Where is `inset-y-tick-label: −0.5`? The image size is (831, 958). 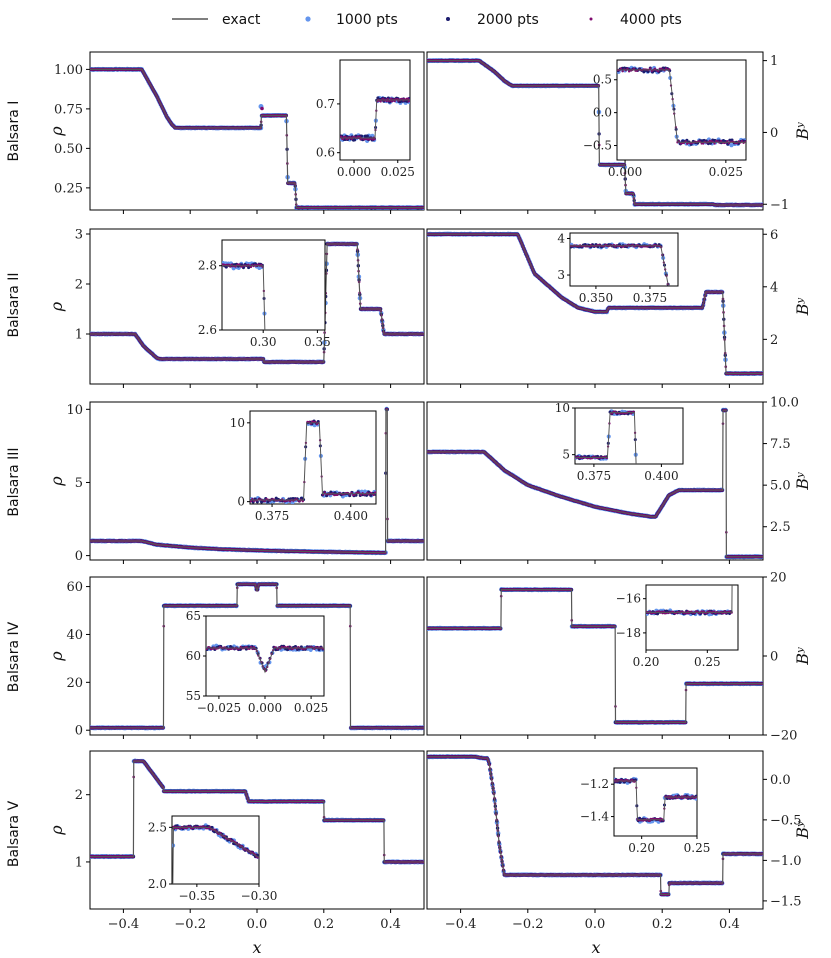 inset-y-tick-label: −0.5 is located at coordinates (597, 146).